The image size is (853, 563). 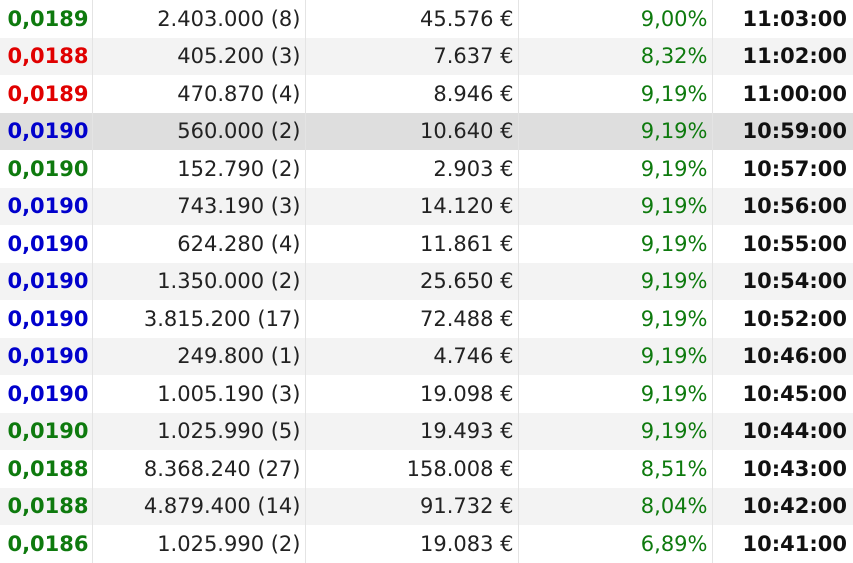 What do you see at coordinates (198, 281) in the screenshot?
I see `volume-cell: 1.350.000 (2)` at bounding box center [198, 281].